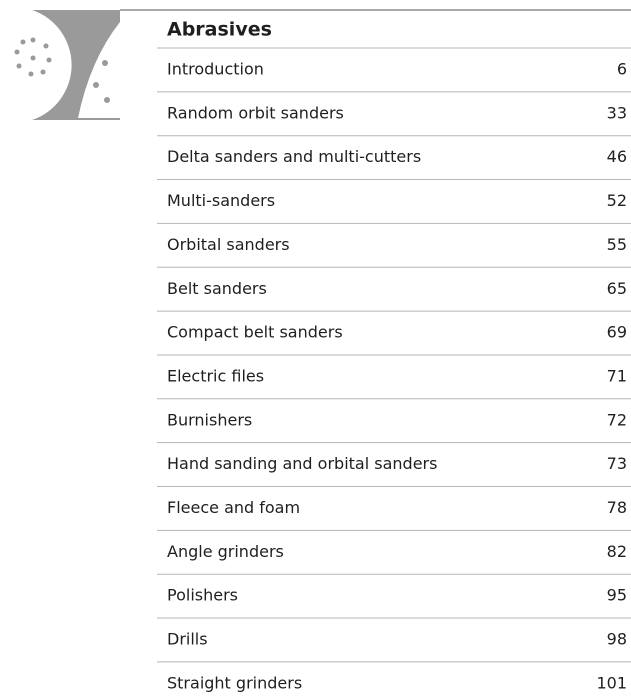 This screenshot has height=698, width=631. What do you see at coordinates (187, 639) in the screenshot?
I see `entry-label: Drills` at bounding box center [187, 639].